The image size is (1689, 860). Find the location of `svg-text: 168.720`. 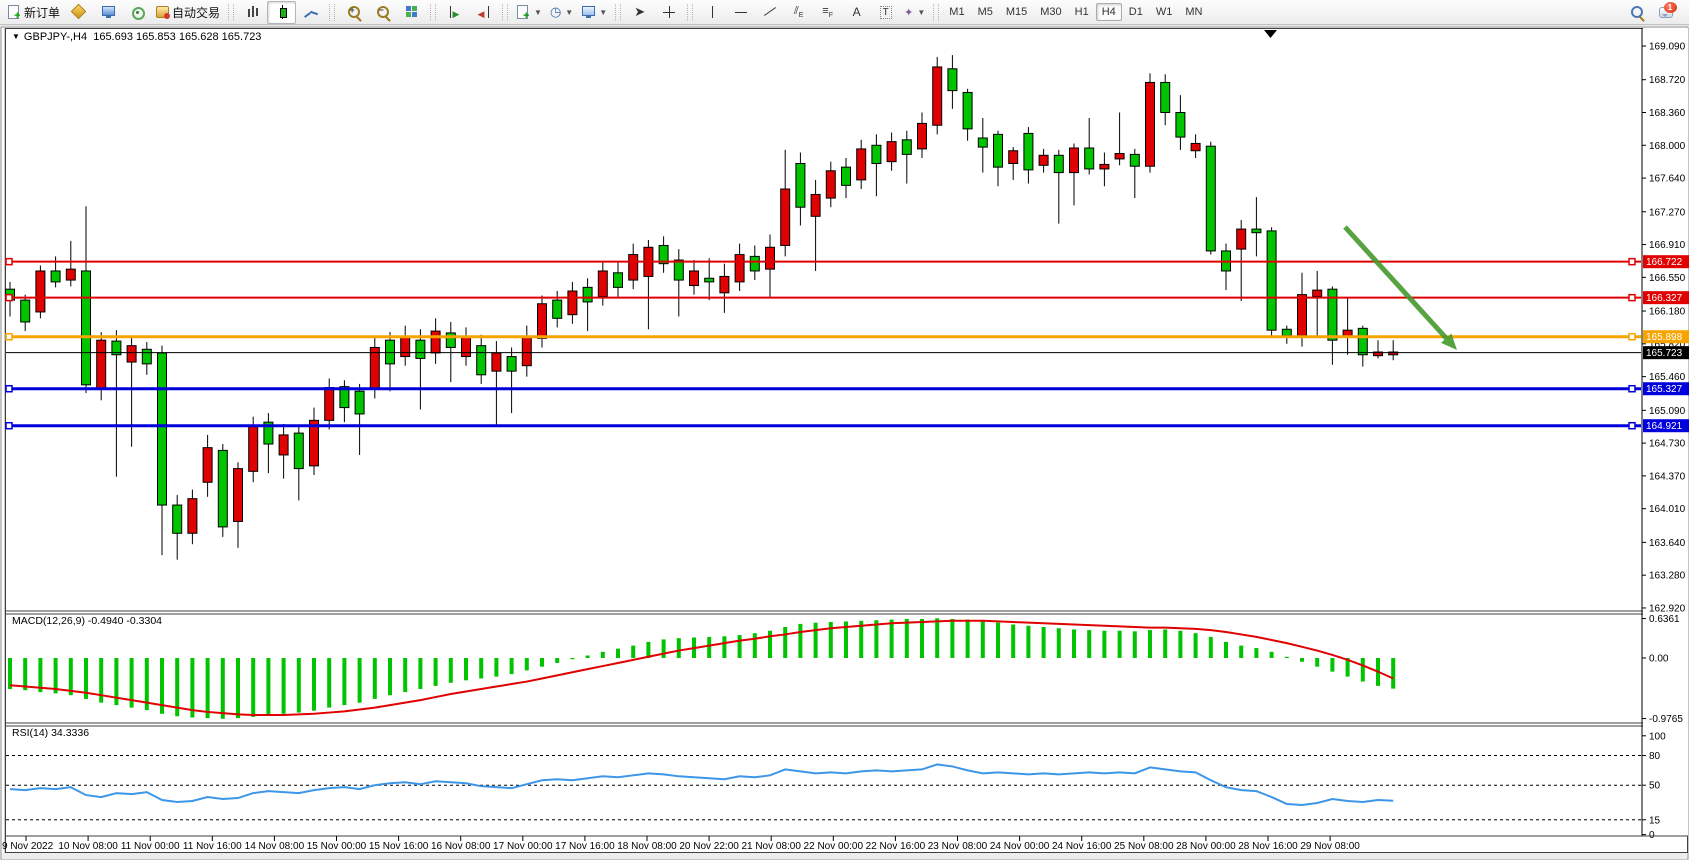

svg-text: 168.720 is located at coordinates (1667, 80).